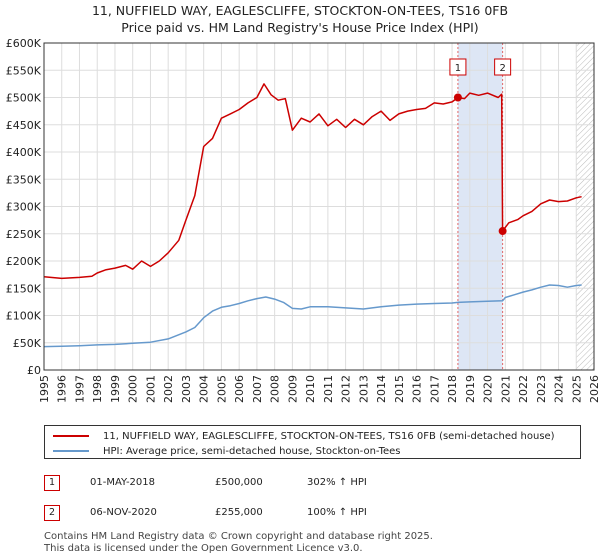 The height and width of the screenshot is (560, 600). Describe the element at coordinates (123, 482) in the screenshot. I see `transaction-date: 01-MAY-2018` at that location.